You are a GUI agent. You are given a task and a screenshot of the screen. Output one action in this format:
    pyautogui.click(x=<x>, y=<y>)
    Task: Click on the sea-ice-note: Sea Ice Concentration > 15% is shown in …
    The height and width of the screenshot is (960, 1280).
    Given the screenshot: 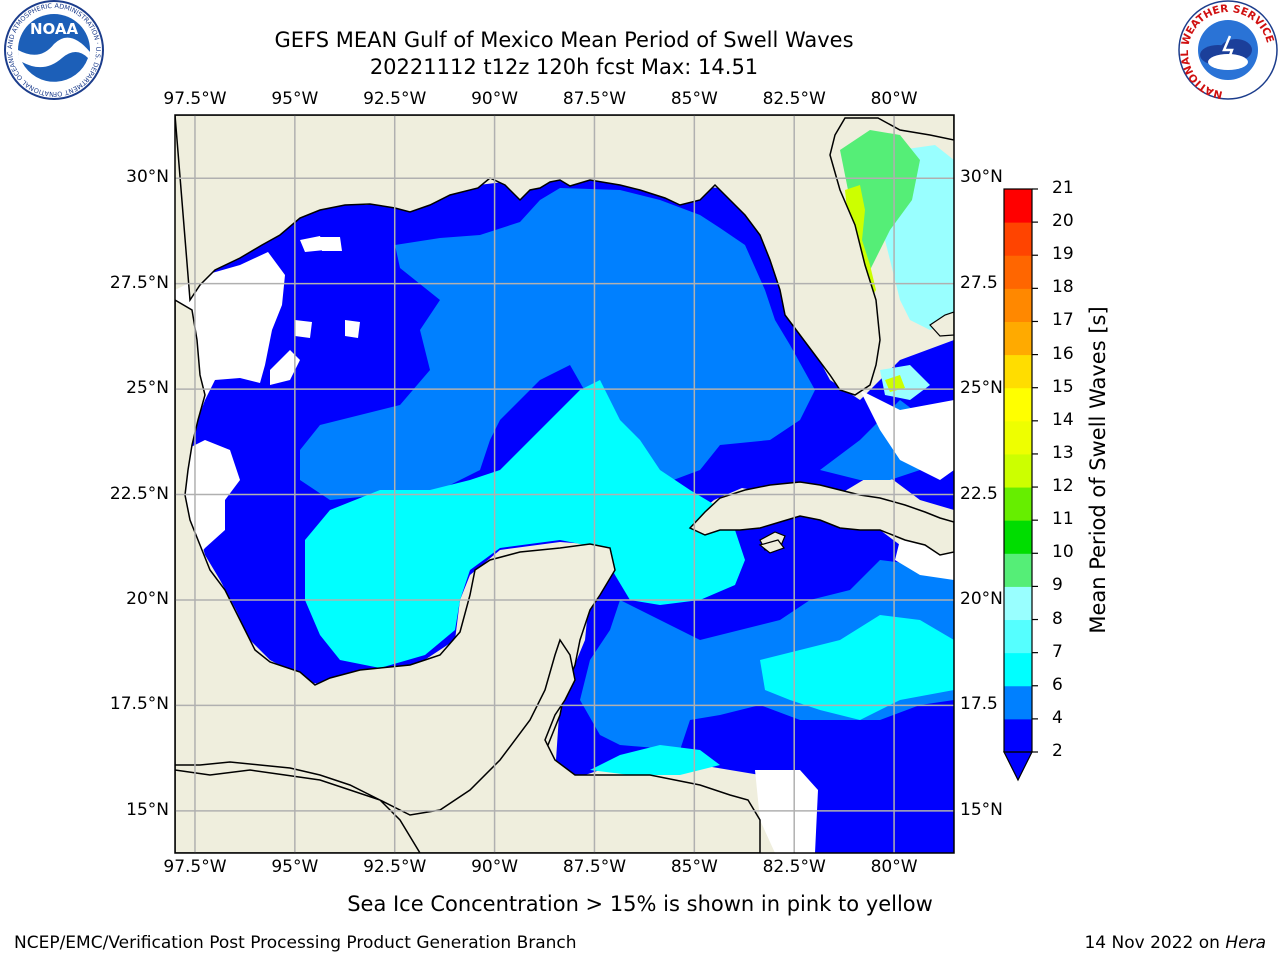 What is the action you would take?
    pyautogui.click(x=640, y=904)
    